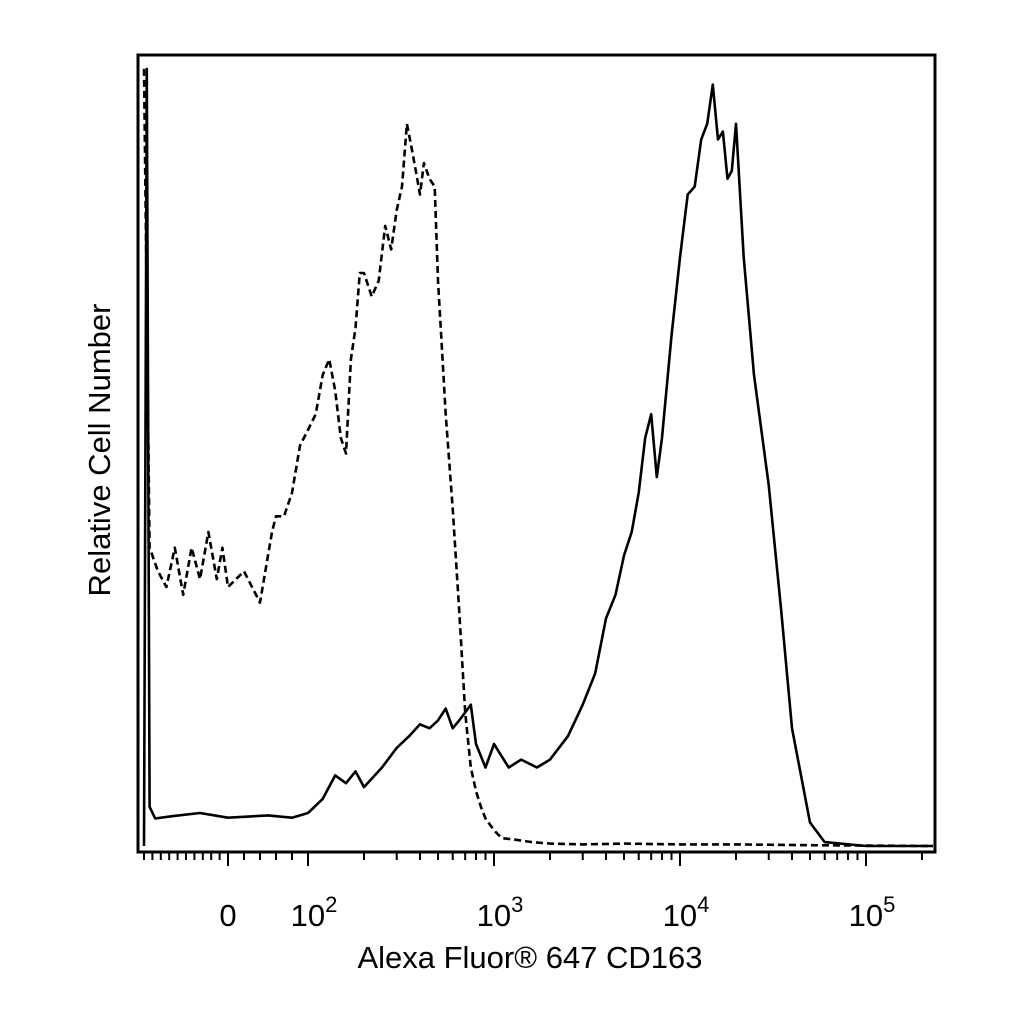 The width and height of the screenshot is (1024, 1024). Describe the element at coordinates (500, 912) in the screenshot. I see `x-tick-label: 10³` at that location.